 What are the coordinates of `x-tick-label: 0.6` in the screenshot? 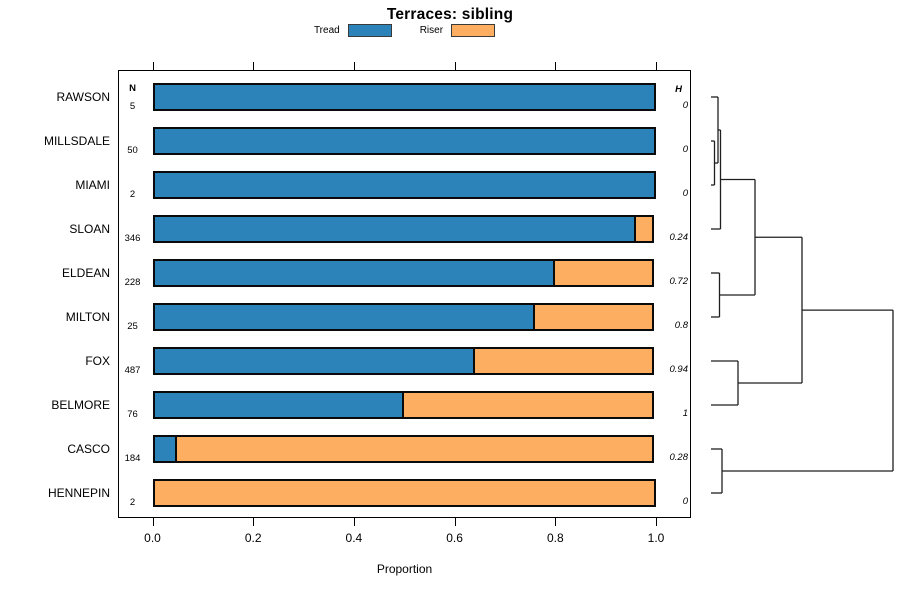 It's located at (454, 538).